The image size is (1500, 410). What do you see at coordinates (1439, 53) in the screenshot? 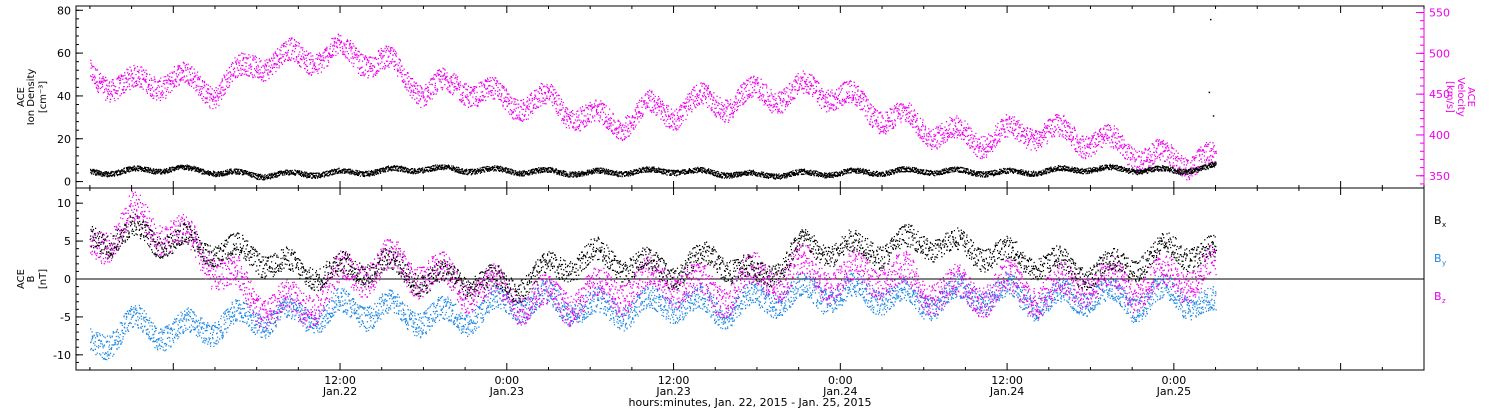
I see `right-y-tick-label: 500` at bounding box center [1439, 53].